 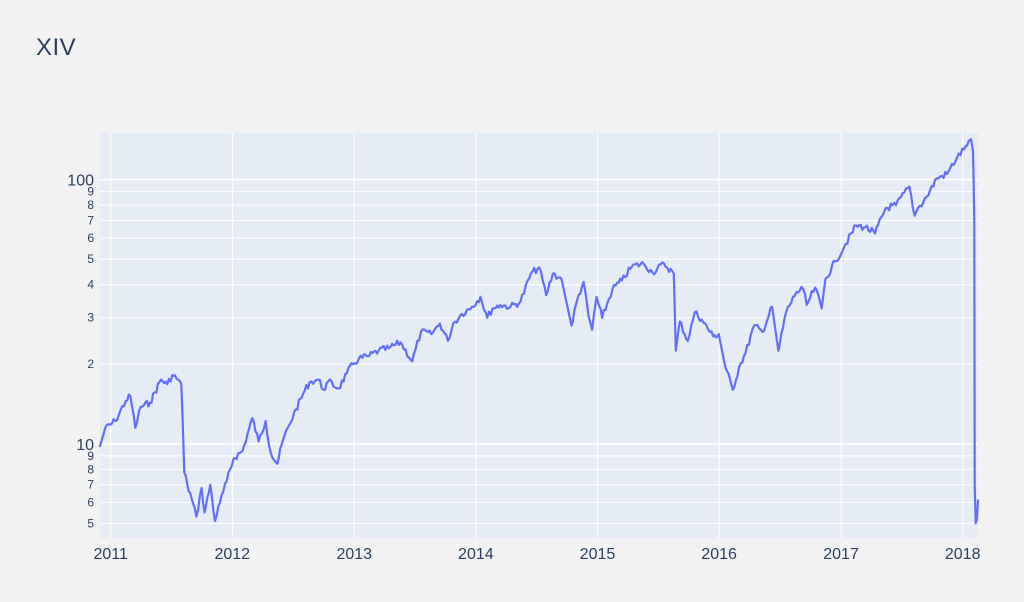 What do you see at coordinates (598, 554) in the screenshot?
I see `x-tick-label: 2015` at bounding box center [598, 554].